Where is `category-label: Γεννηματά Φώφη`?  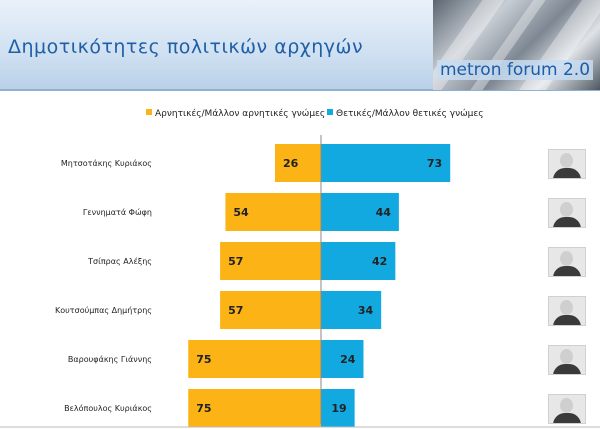 category-label: Γεννηματά Φώφη is located at coordinates (117, 212).